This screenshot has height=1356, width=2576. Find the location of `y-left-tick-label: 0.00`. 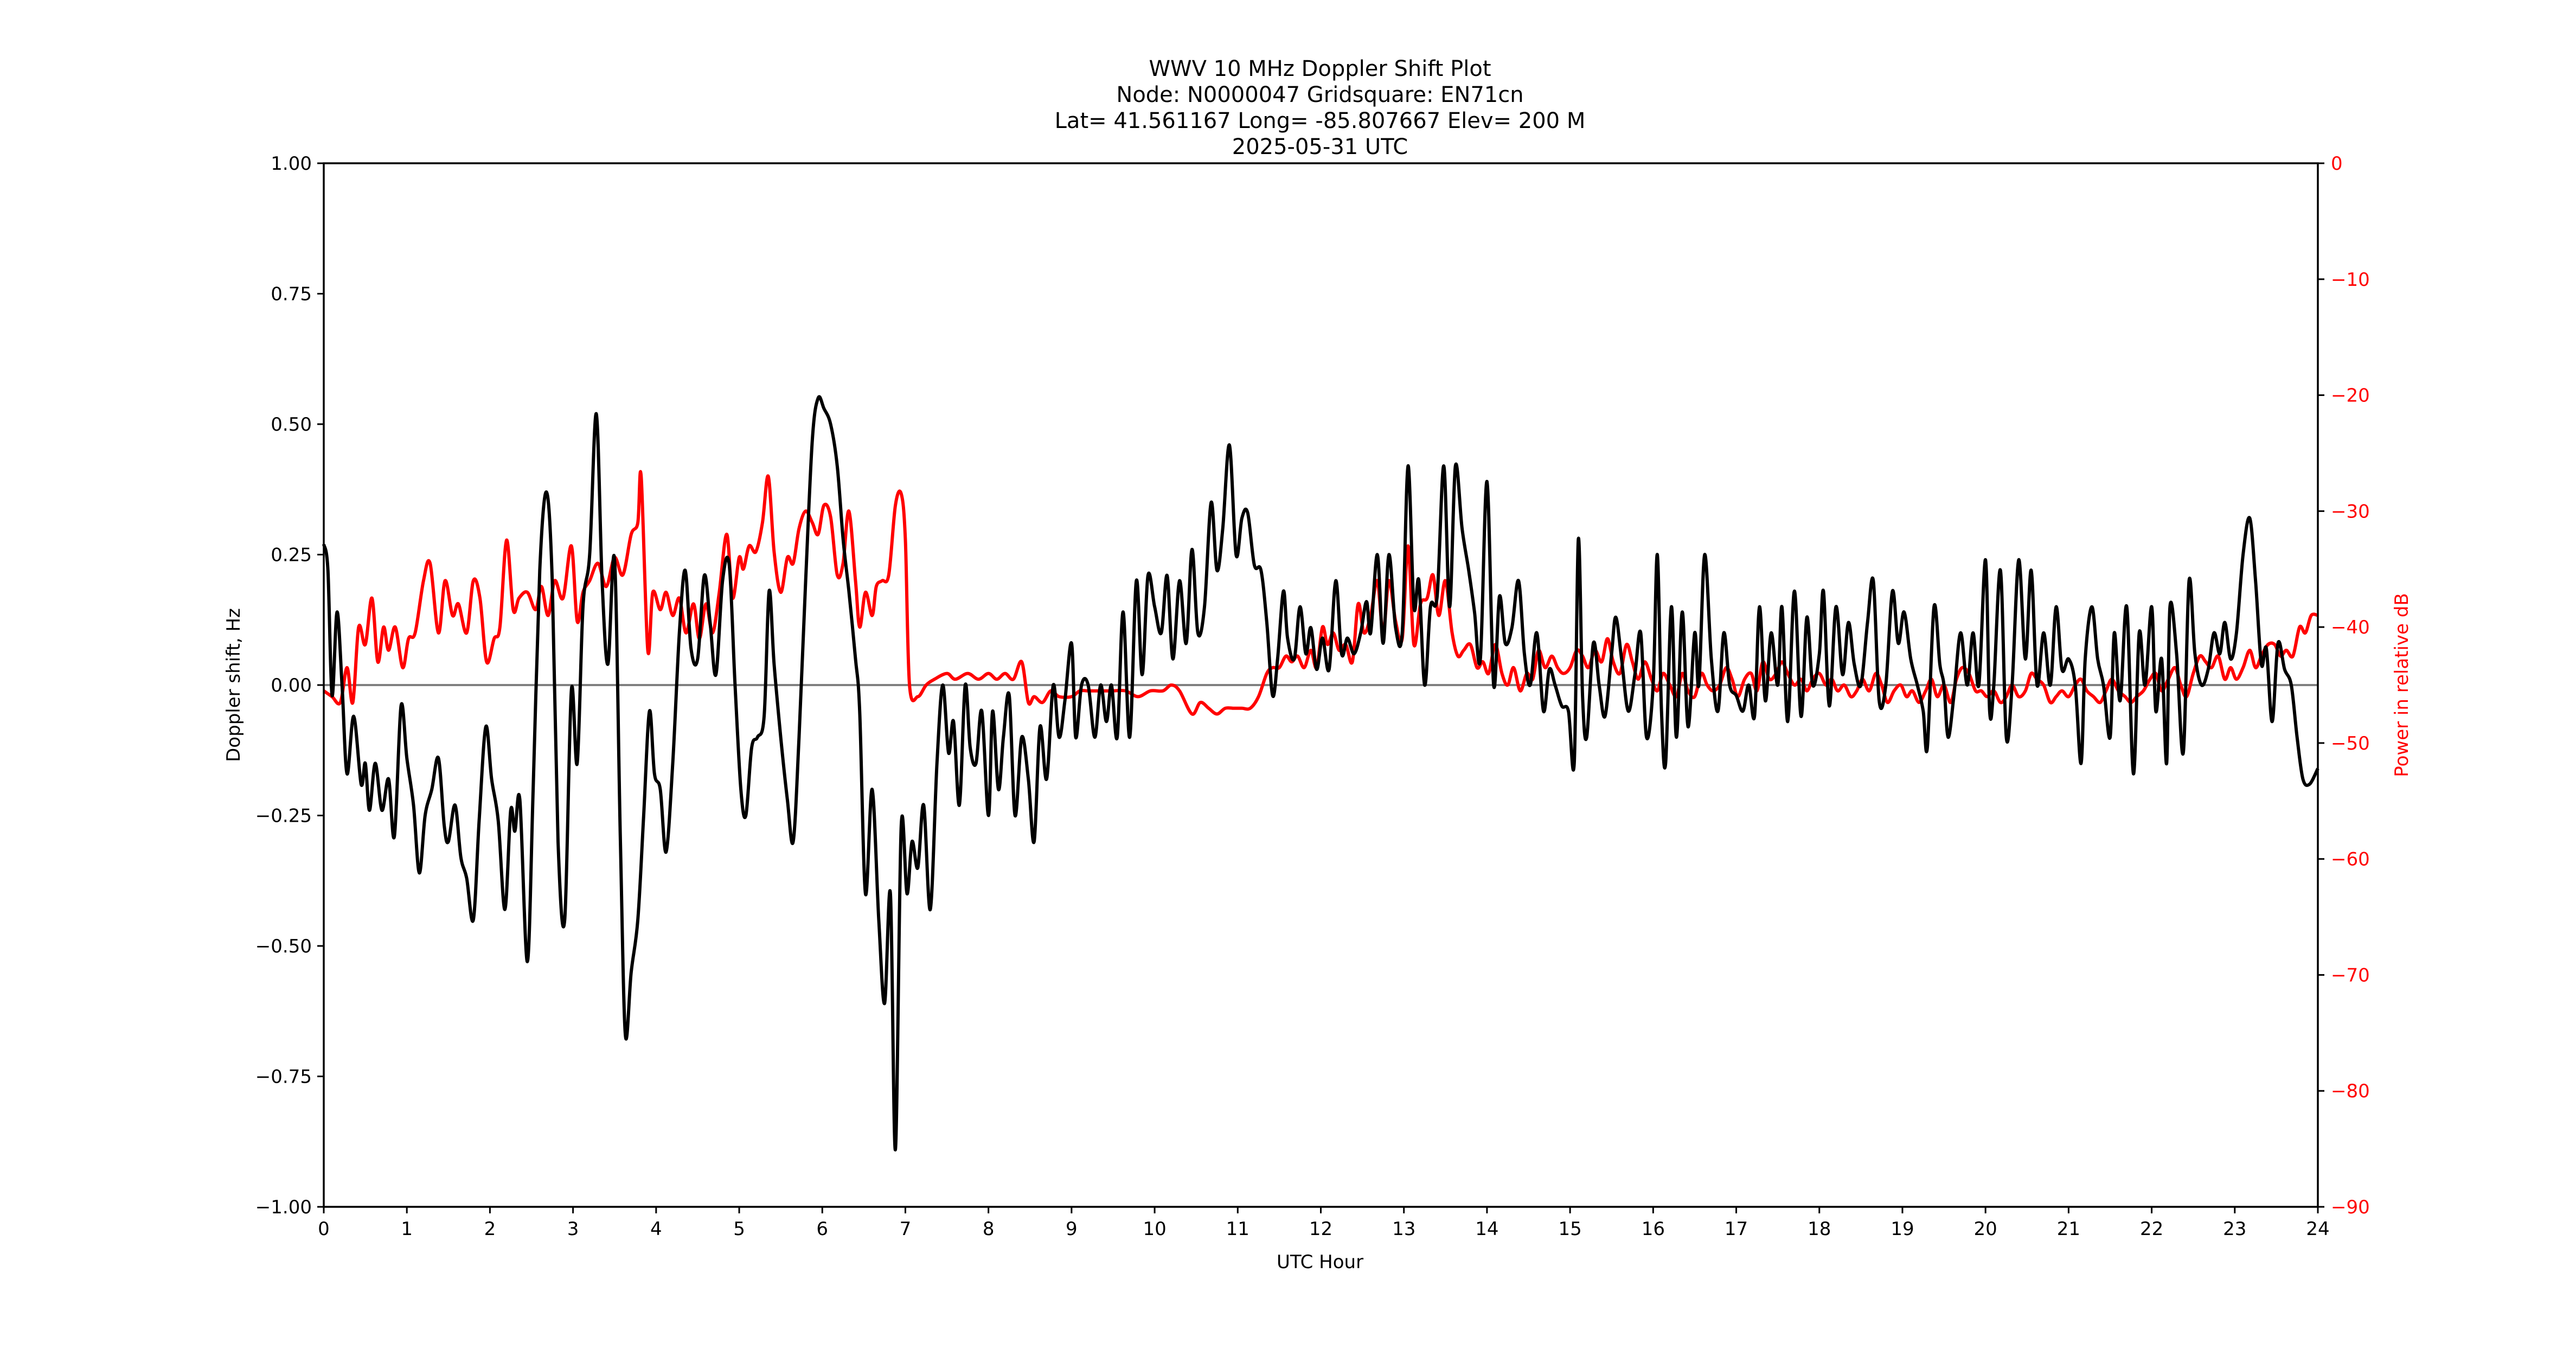

y-left-tick-label: 0.00 is located at coordinates (291, 685).